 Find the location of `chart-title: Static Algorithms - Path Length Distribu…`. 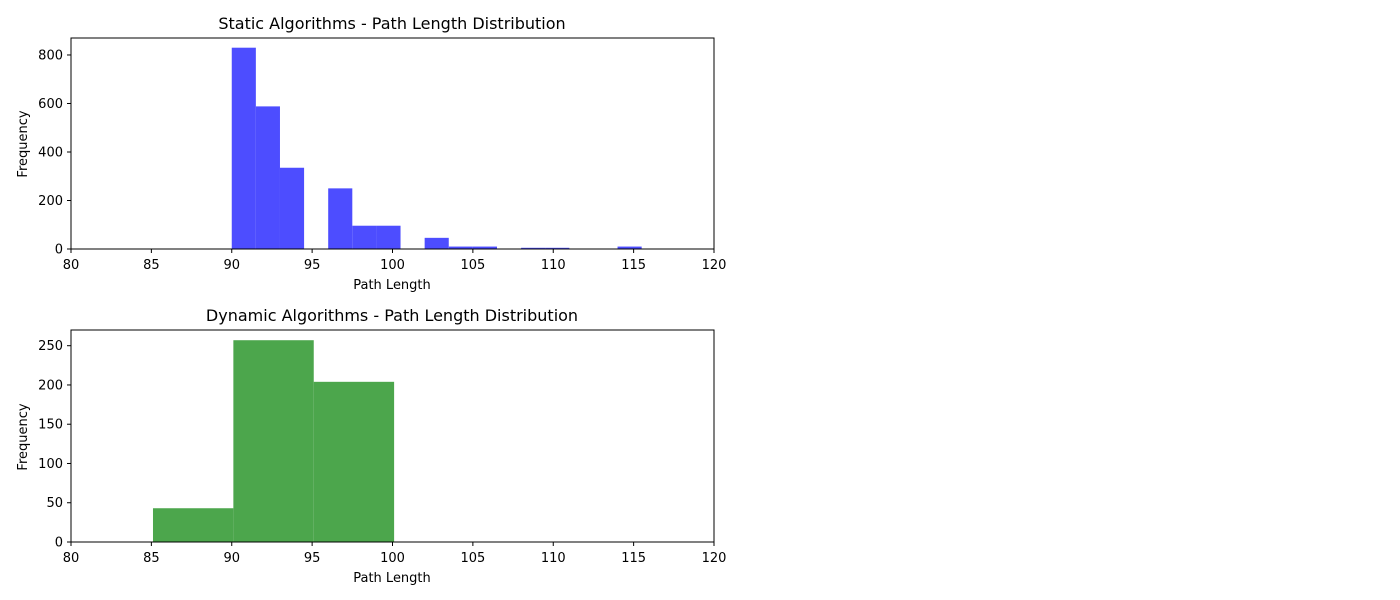

chart-title: Static Algorithms - Path Length Distribu… is located at coordinates (391, 23).